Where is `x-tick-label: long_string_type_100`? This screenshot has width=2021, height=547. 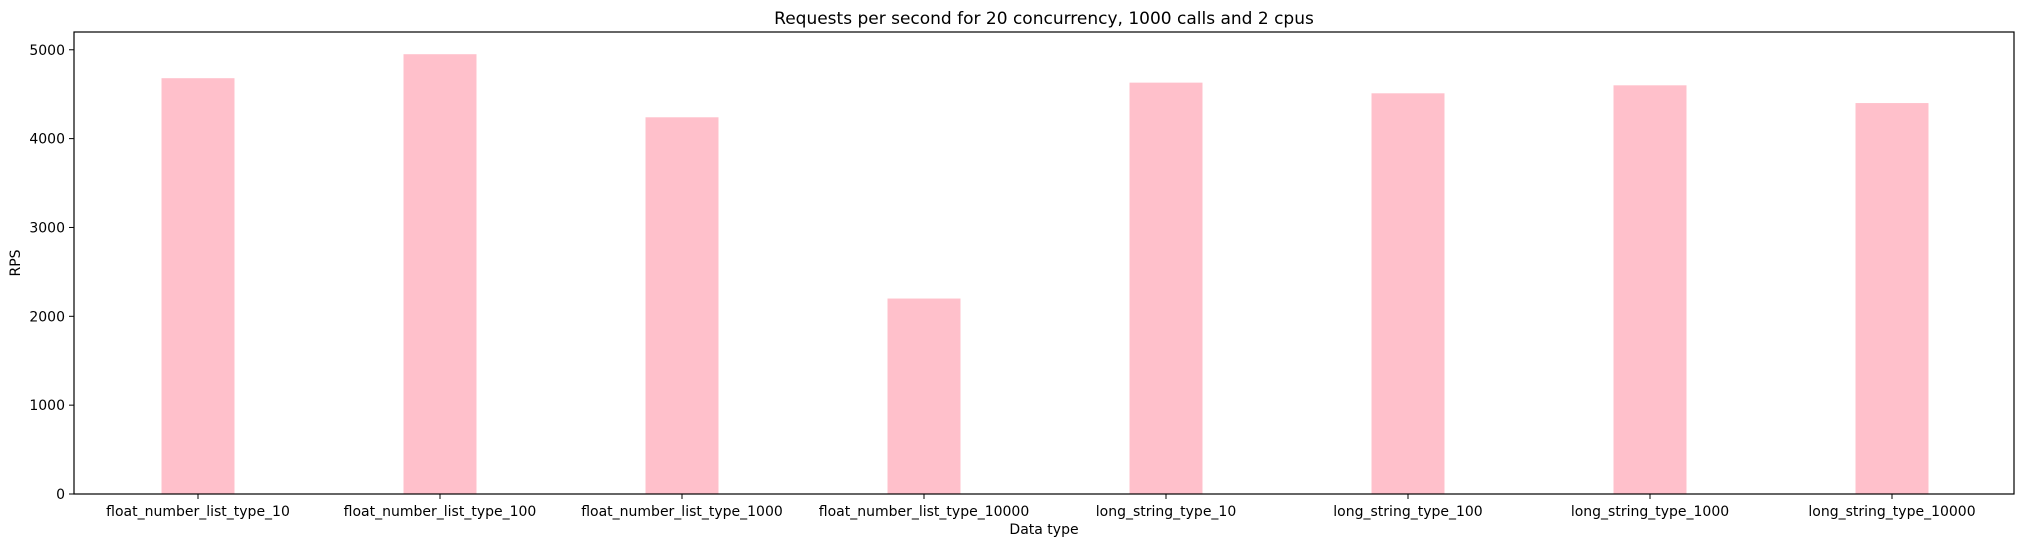
x-tick-label: long_string_type_100 is located at coordinates (1407, 512).